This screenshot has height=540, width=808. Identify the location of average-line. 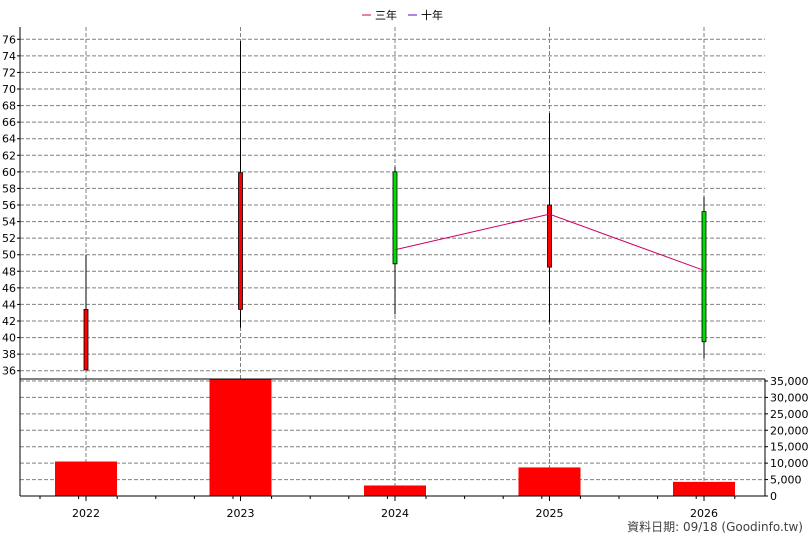
(549, 242).